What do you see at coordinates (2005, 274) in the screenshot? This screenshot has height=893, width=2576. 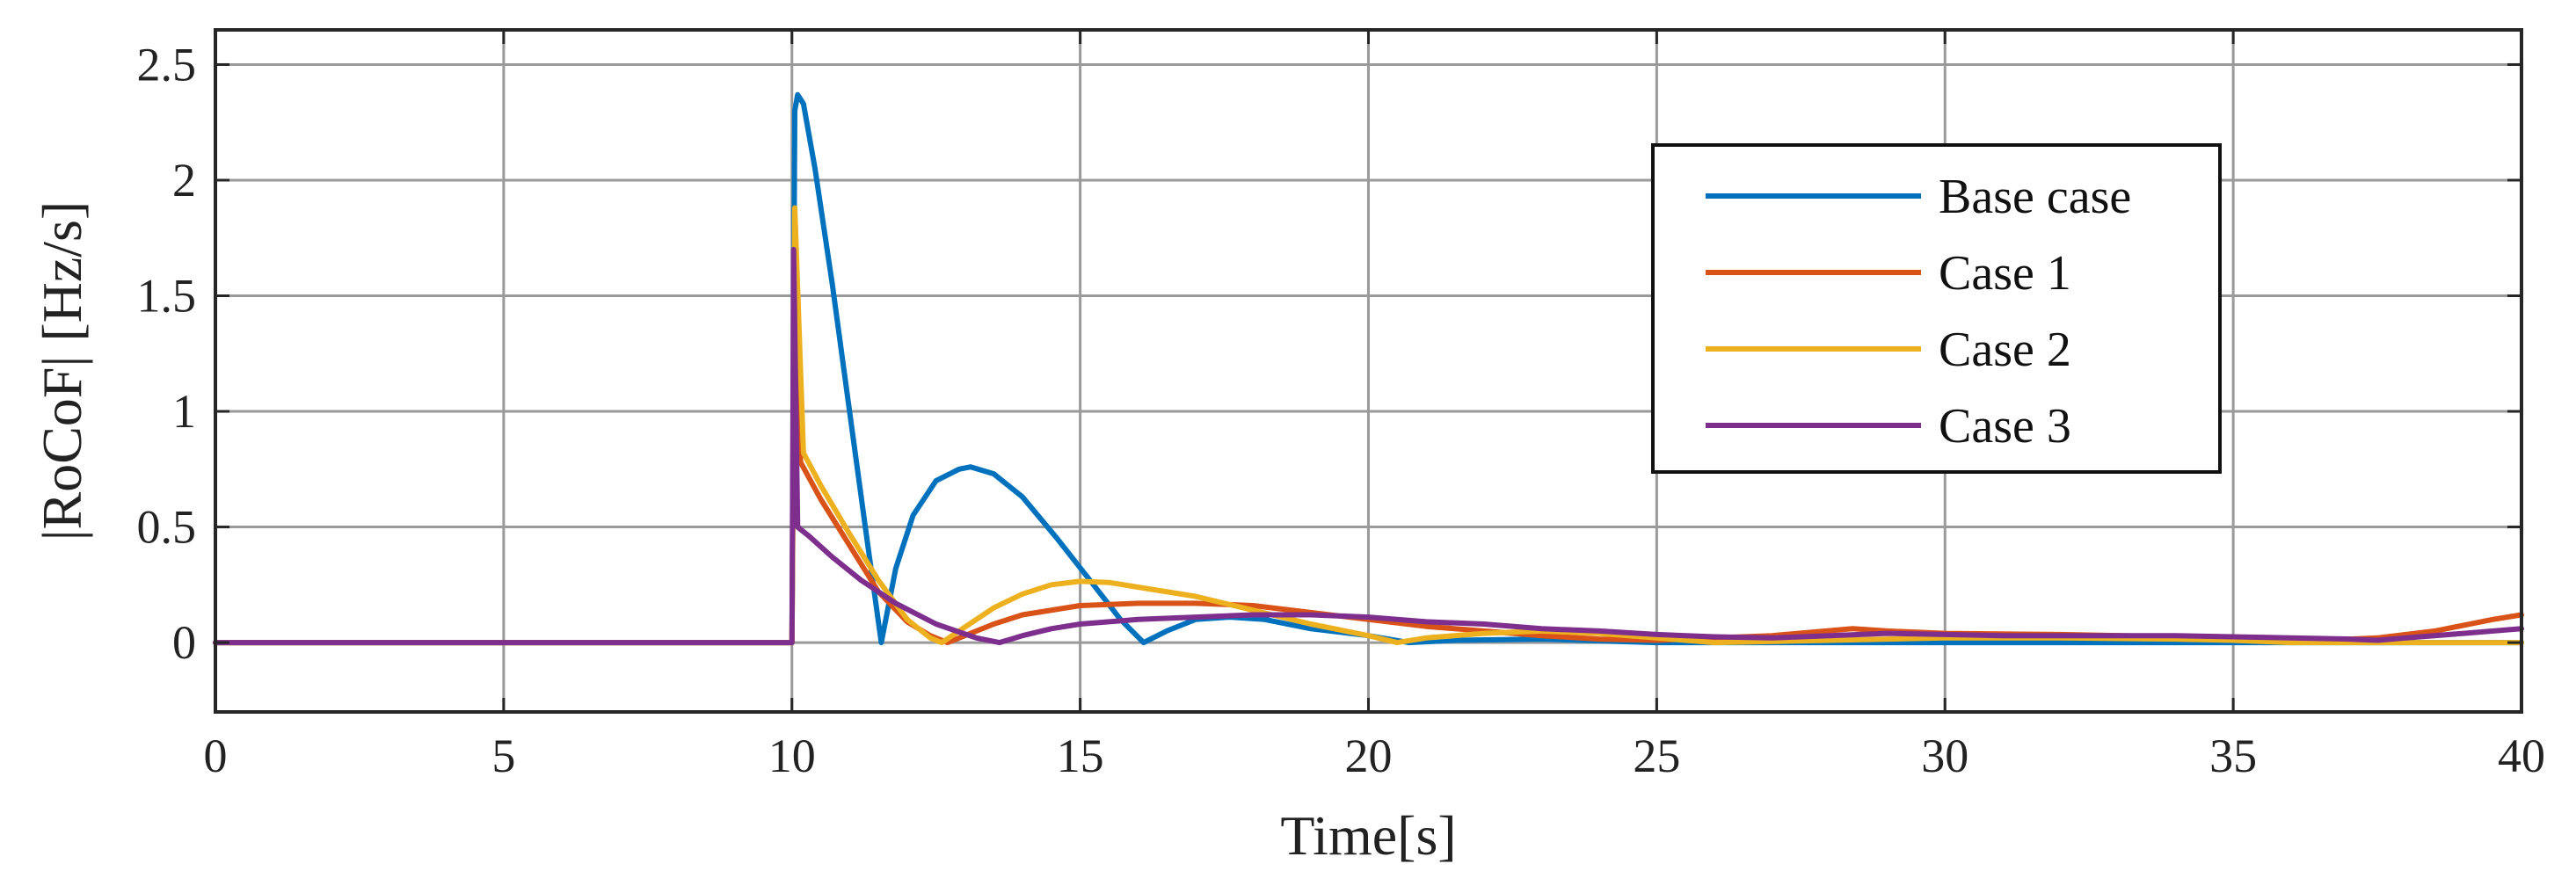 I see `legend-label: Case 1` at bounding box center [2005, 274].